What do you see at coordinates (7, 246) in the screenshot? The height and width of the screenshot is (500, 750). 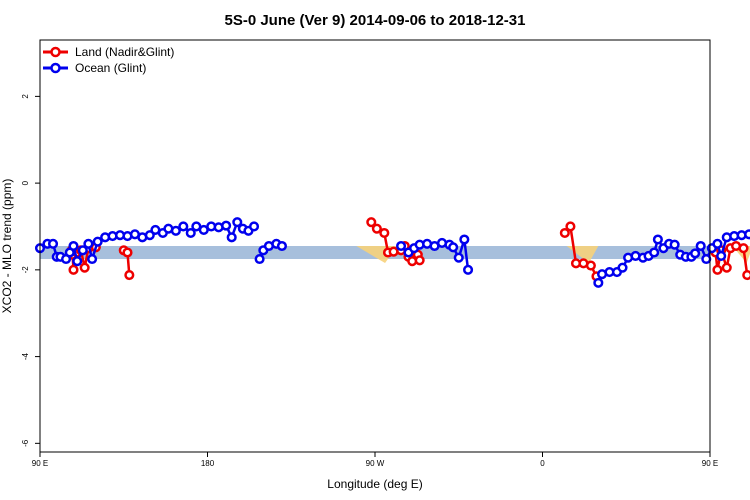 I see `y-axis-label: XCO2 - MLO trend (ppm)` at bounding box center [7, 246].